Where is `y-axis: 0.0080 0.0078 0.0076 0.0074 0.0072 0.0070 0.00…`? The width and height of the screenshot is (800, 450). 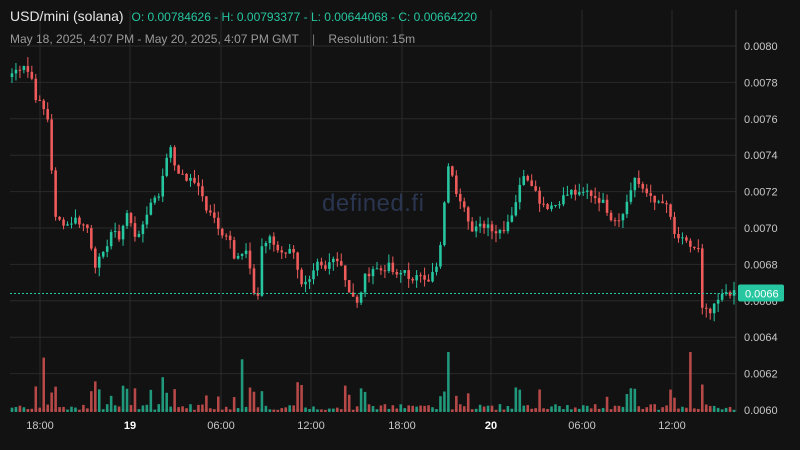
y-axis: 0.0080 0.0078 0.0076 0.0074 0.0072 0.0070 0.00… is located at coordinates (761, 229).